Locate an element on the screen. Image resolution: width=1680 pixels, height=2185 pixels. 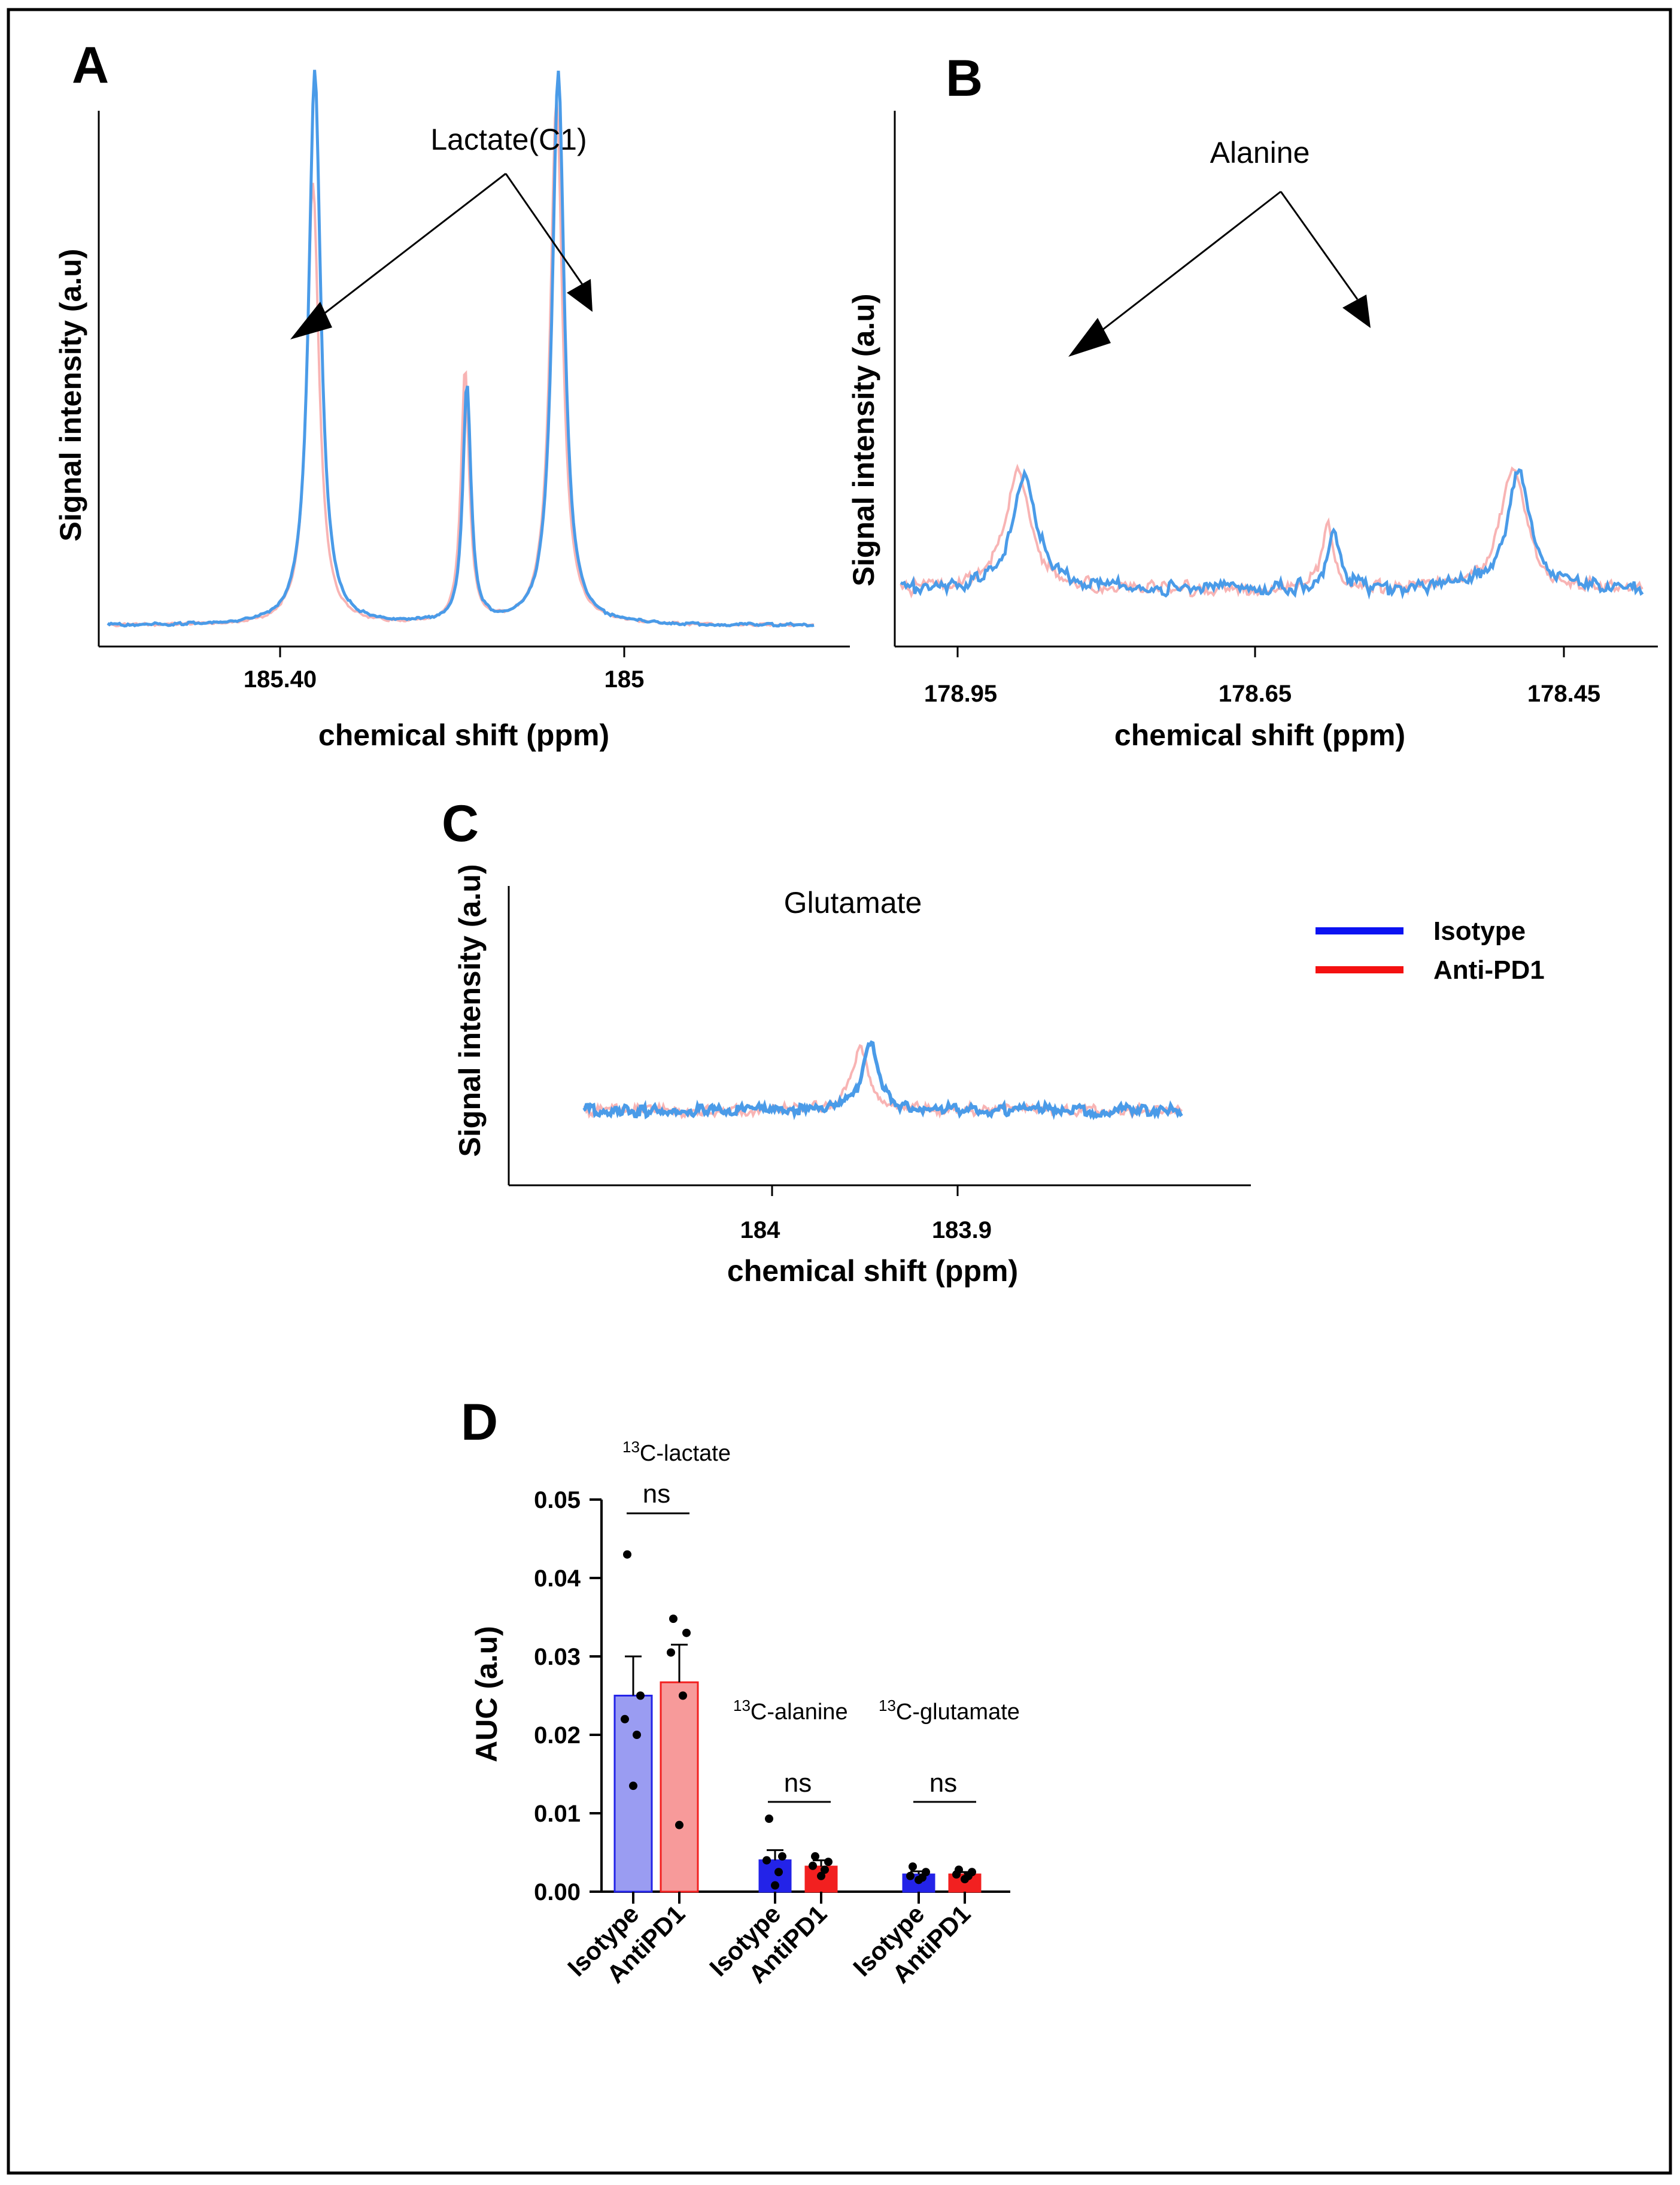
legend: Isotype Anti-PD1 is located at coordinates (1430, 951).